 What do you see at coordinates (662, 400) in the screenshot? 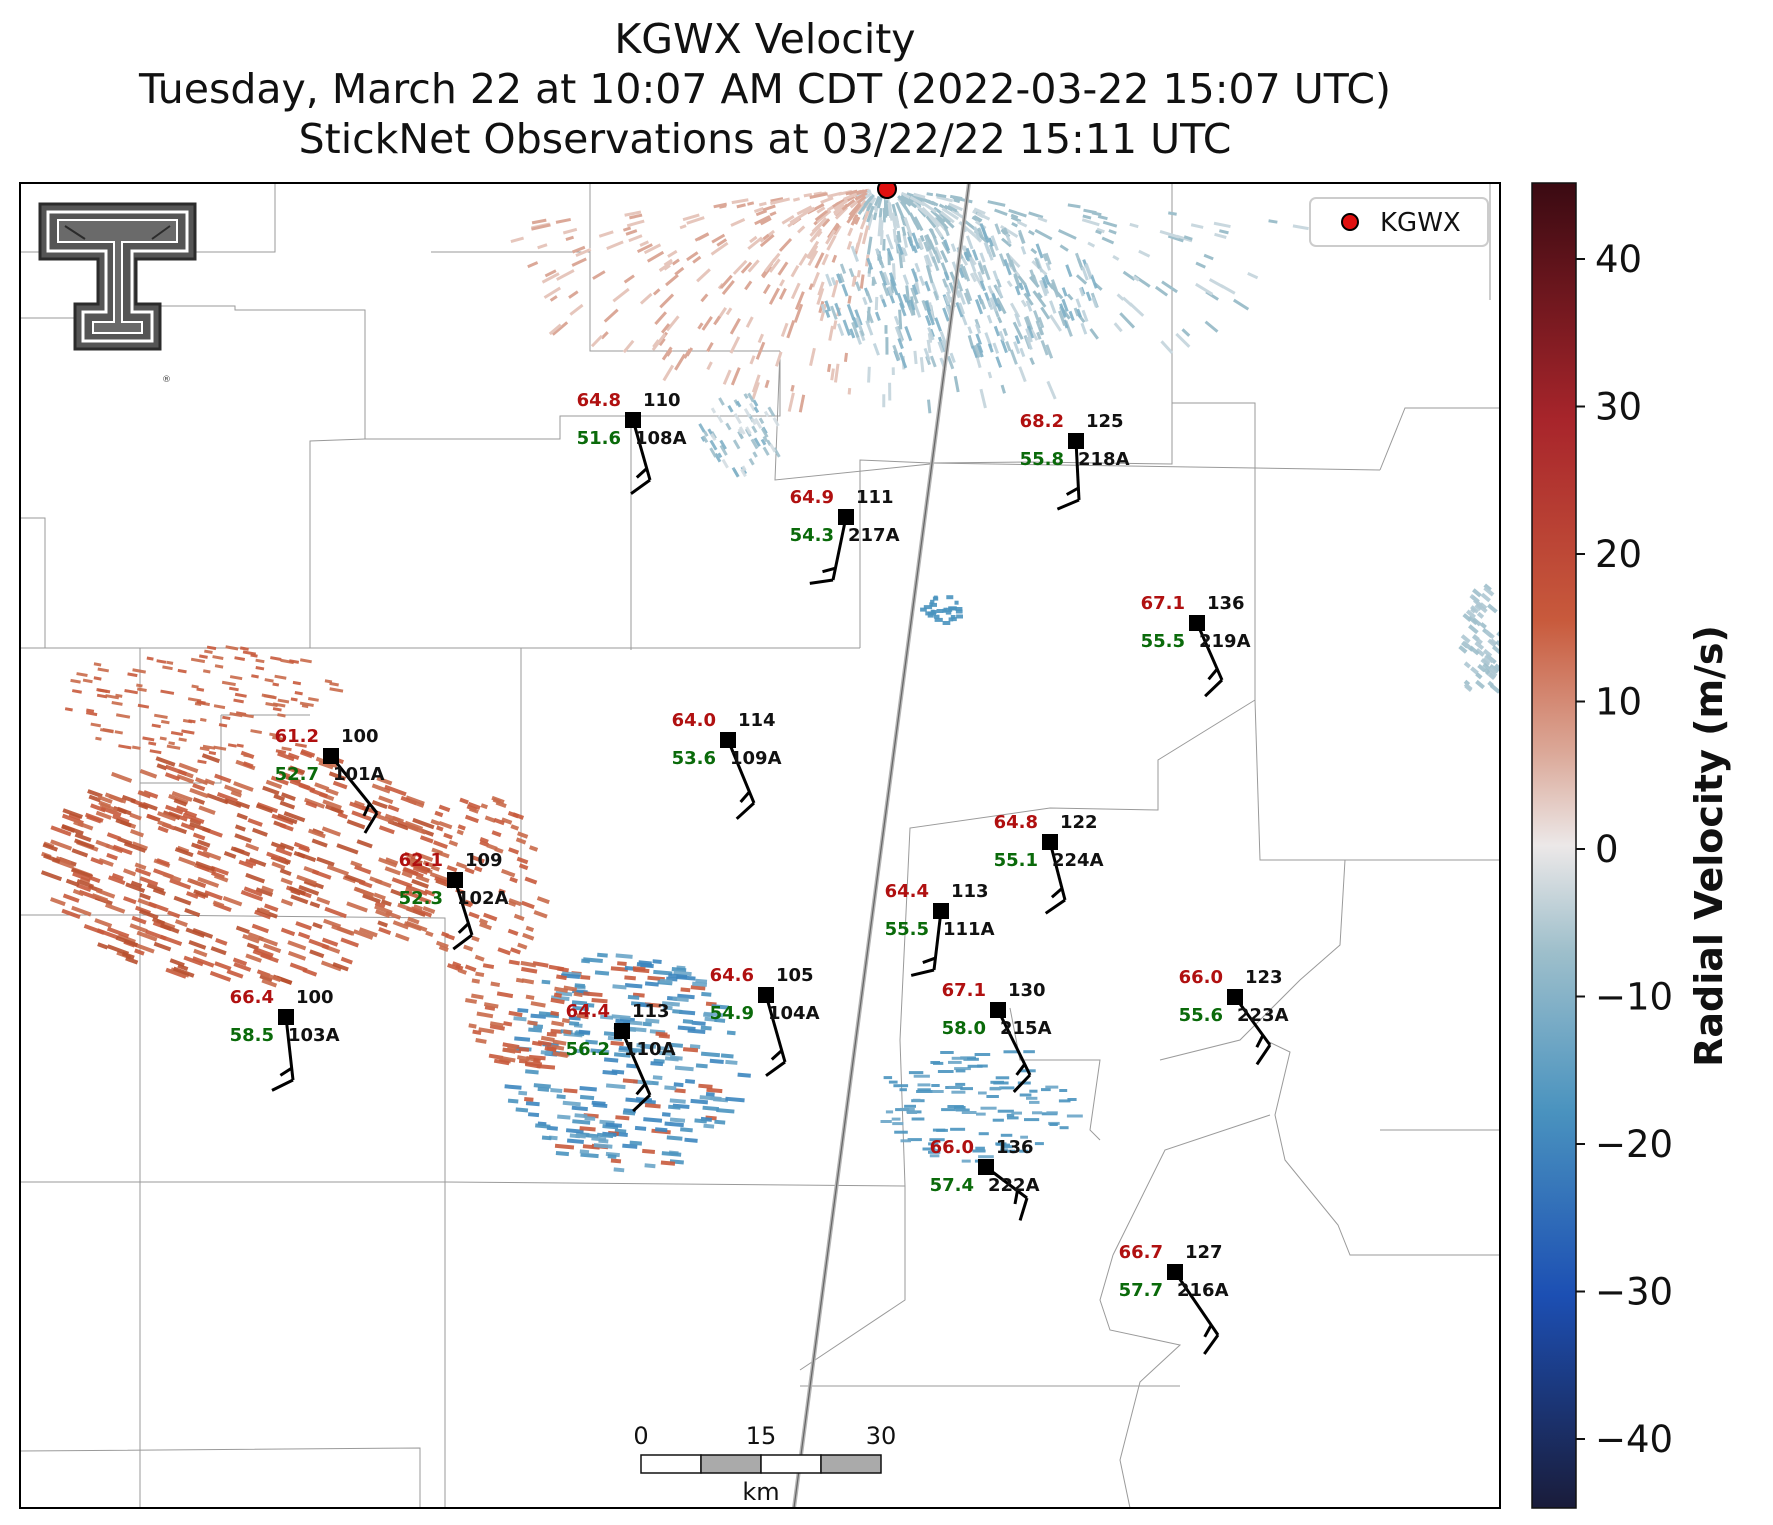
I see `station-wind-direction: 110` at bounding box center [662, 400].